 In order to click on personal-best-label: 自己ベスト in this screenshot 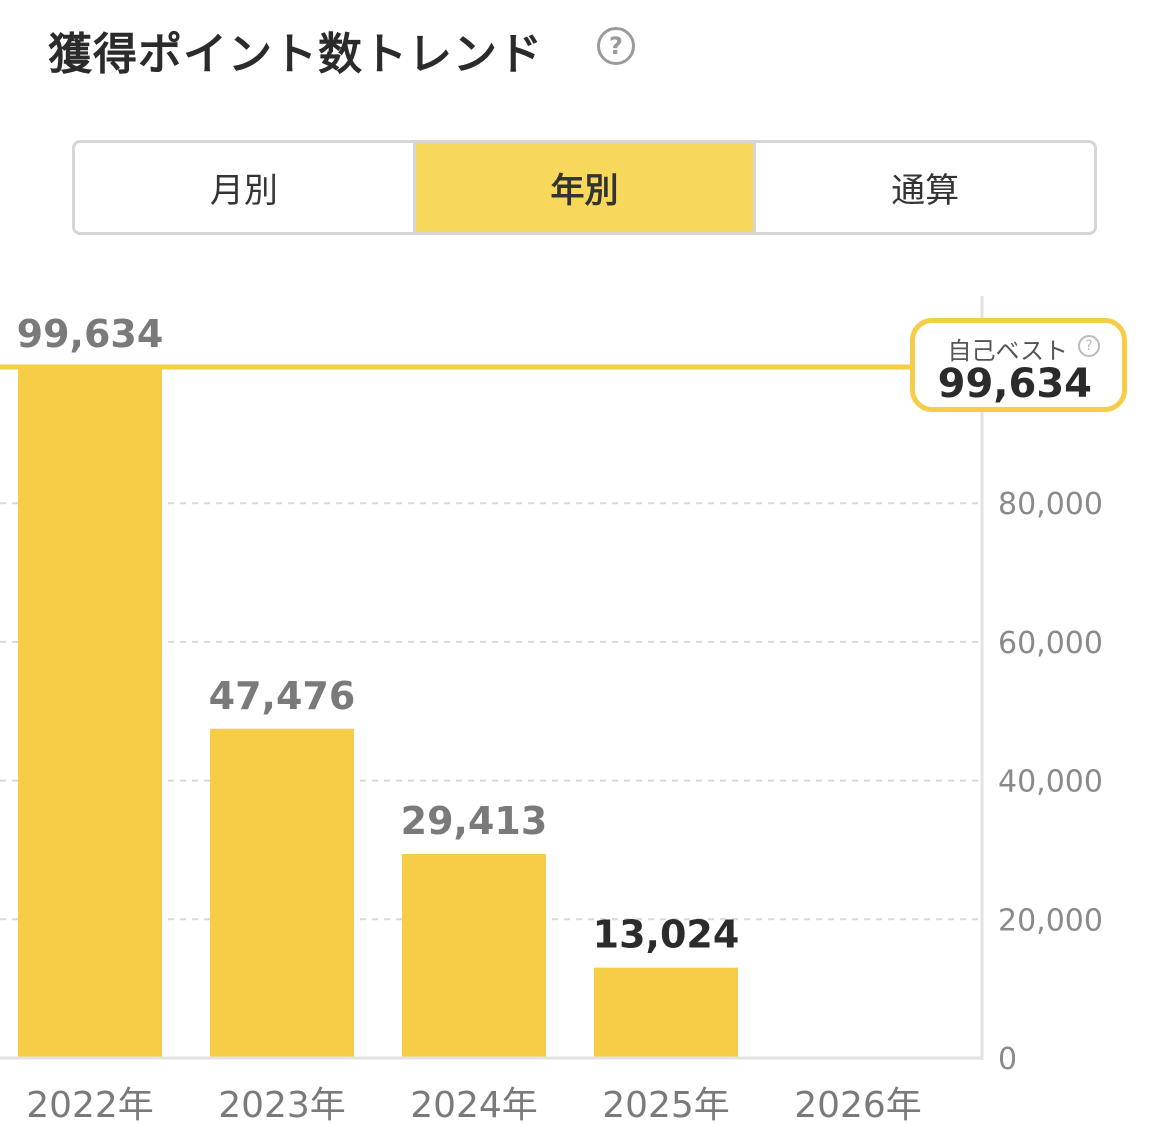, I will do `click(1007, 351)`.